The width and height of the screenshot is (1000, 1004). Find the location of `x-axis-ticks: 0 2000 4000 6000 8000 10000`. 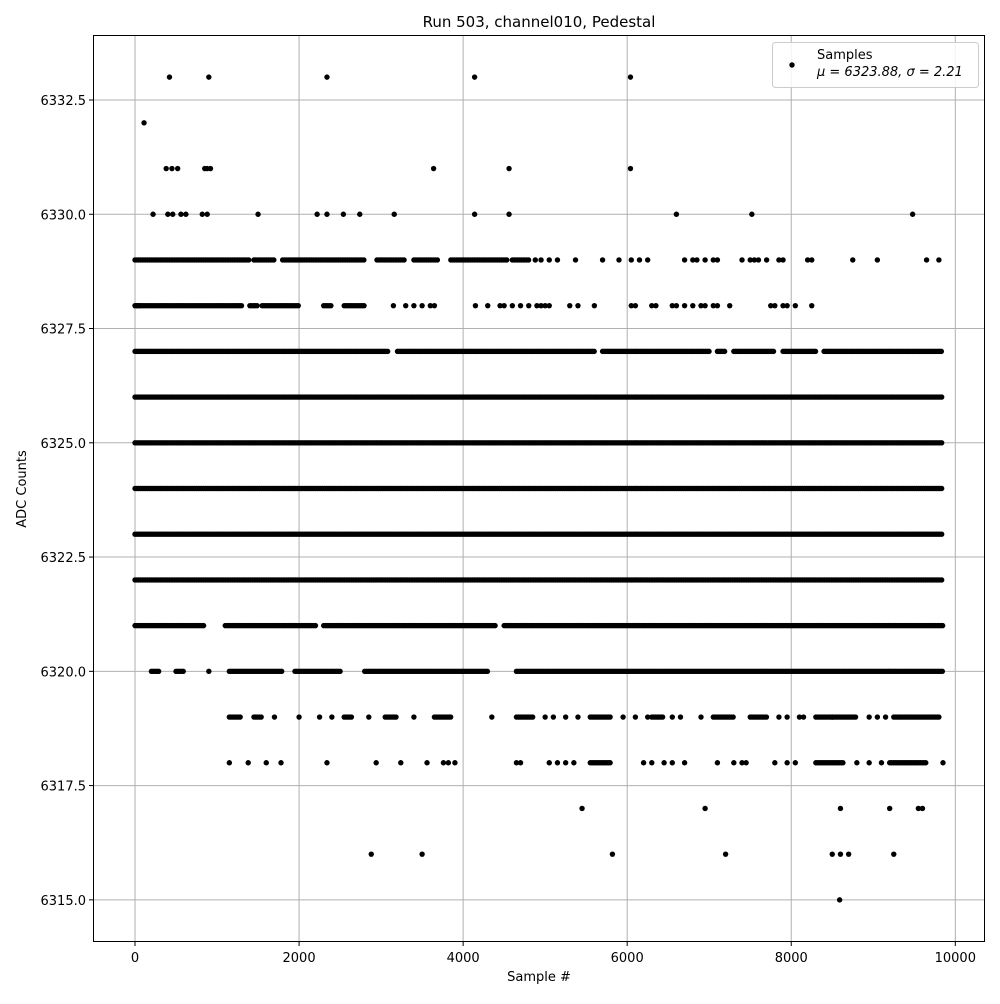

x-axis-ticks: 0 2000 4000 6000 8000 10000 is located at coordinates (553, 953).